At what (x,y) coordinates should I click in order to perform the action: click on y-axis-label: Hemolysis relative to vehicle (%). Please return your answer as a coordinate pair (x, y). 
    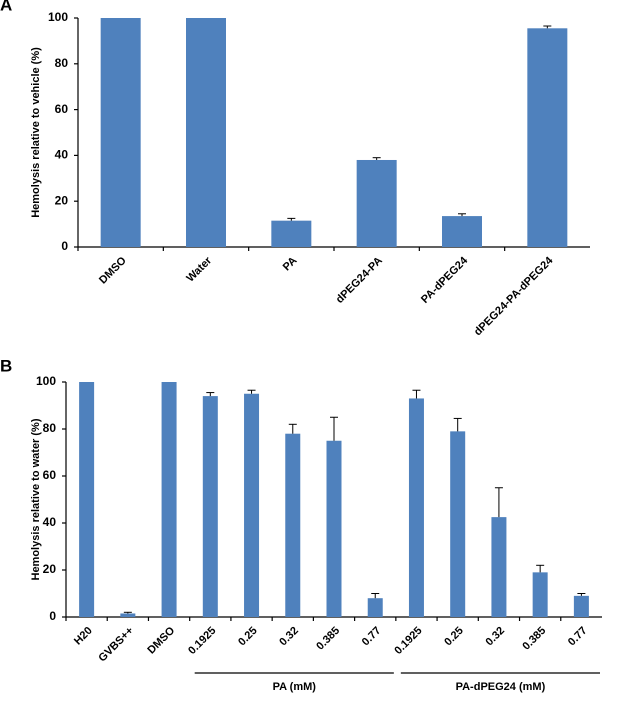
    Looking at the image, I should click on (36, 132).